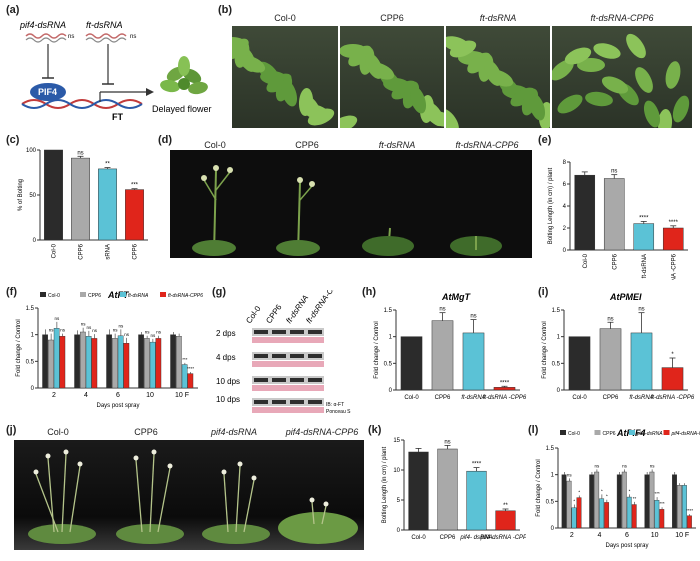  What do you see at coordinates (399, 501) in the screenshot?
I see `y-tick-label: 5` at bounding box center [399, 501].